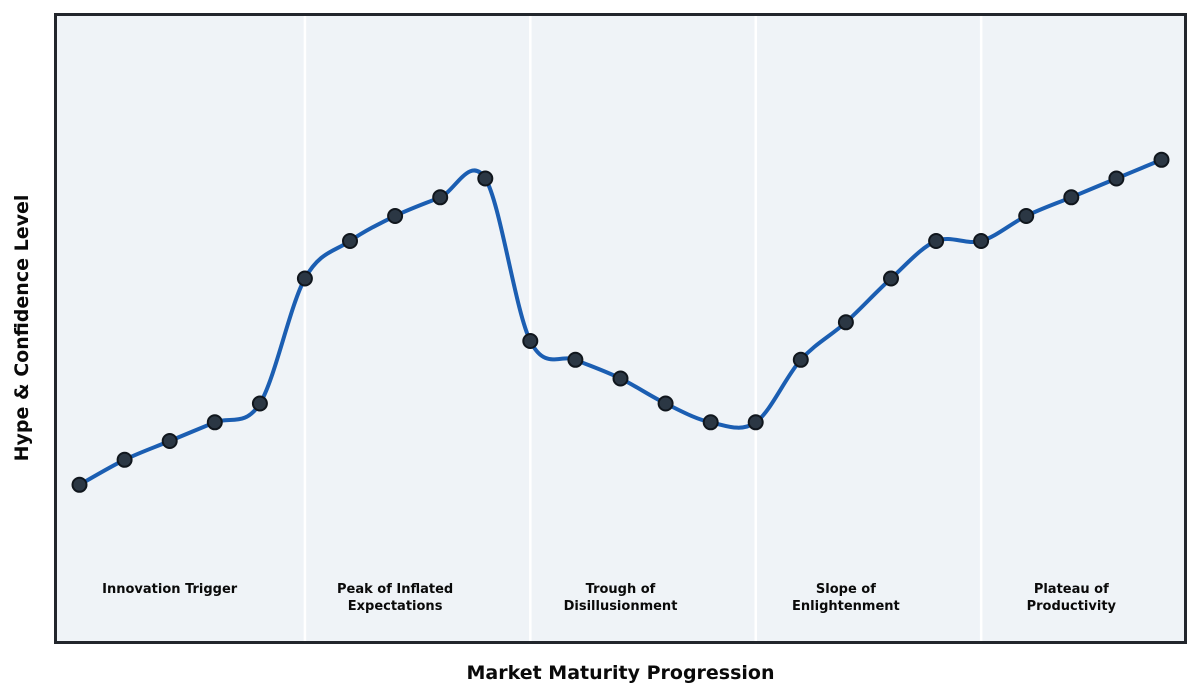 The height and width of the screenshot is (700, 1200). Describe the element at coordinates (22, 328) in the screenshot. I see `y-axis-label: Hype & Confidence Level` at that location.